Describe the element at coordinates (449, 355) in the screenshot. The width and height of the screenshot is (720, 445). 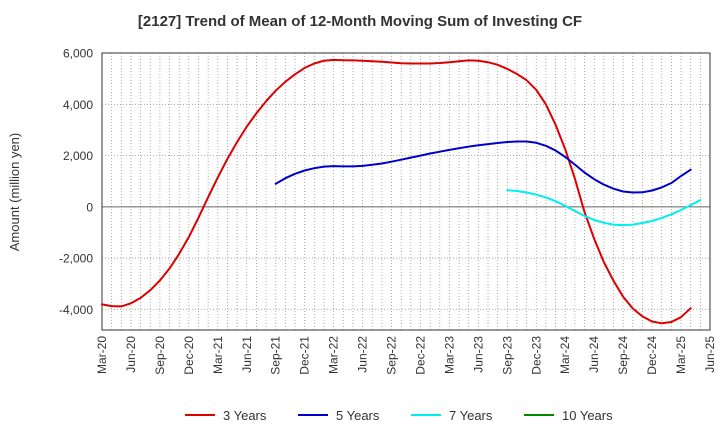
I see `x-tick-label: Mar-23` at that location.